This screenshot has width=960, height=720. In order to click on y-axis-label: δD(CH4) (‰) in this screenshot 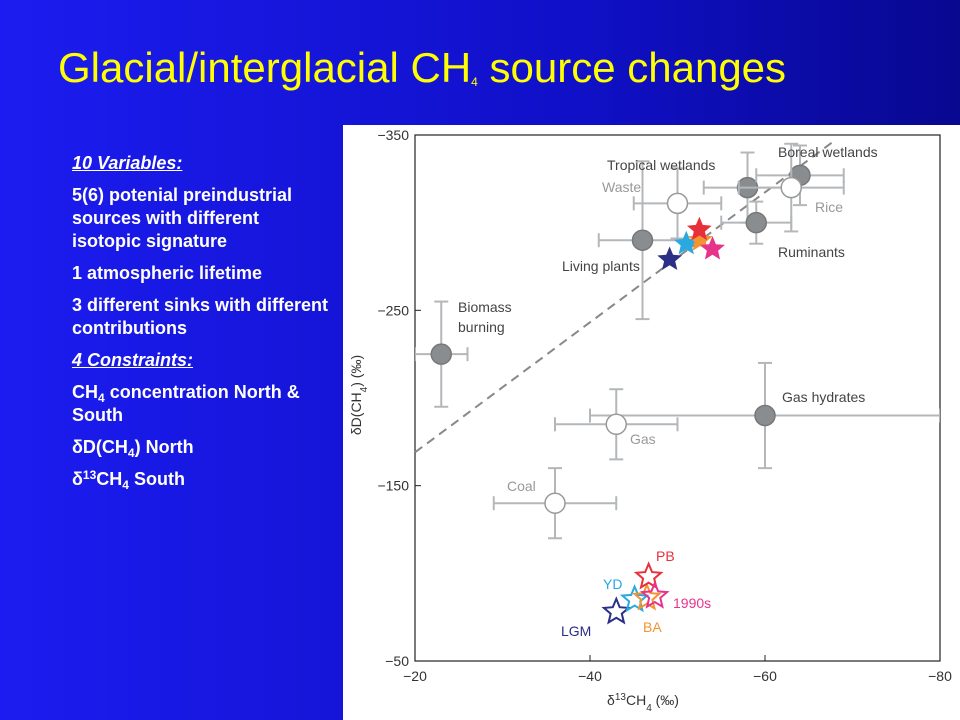, I will do `click(359, 395)`.